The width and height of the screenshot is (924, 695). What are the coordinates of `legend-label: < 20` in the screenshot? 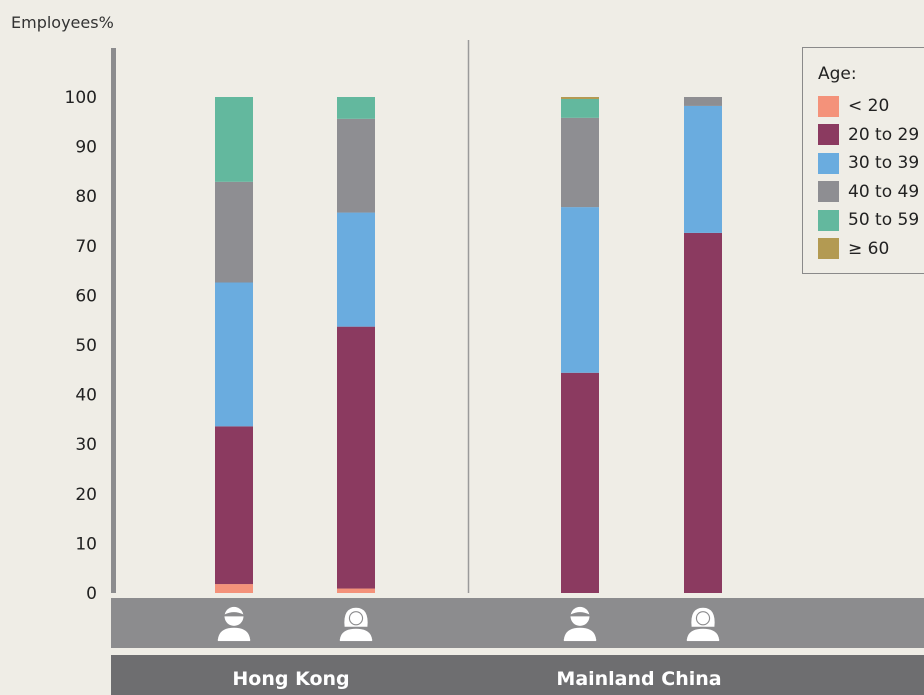 It's located at (869, 106).